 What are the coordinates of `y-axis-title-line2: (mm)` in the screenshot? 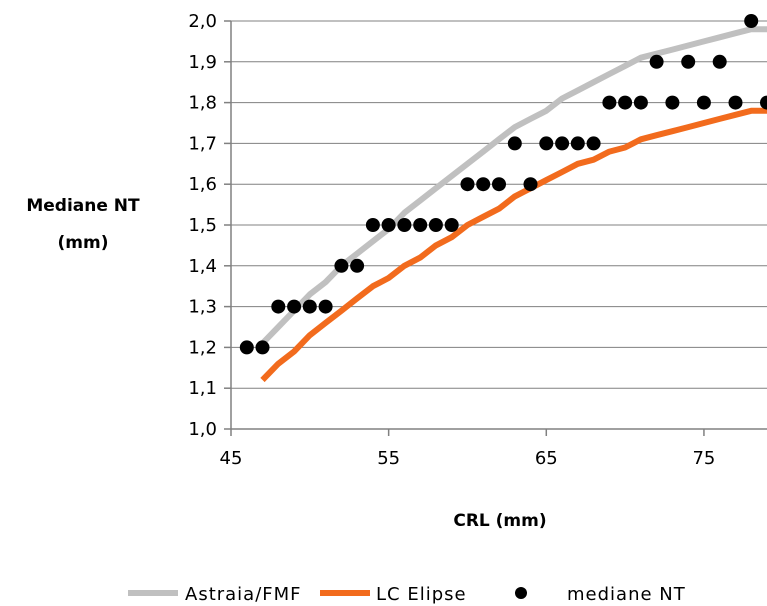 It's located at (83, 243).